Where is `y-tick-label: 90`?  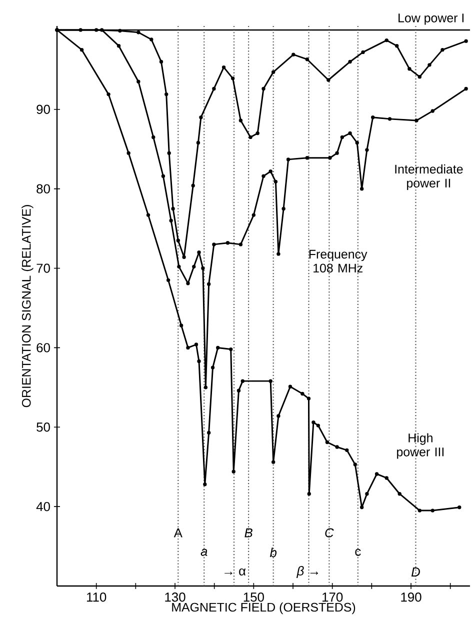 y-tick-label: 90 is located at coordinates (43, 109).